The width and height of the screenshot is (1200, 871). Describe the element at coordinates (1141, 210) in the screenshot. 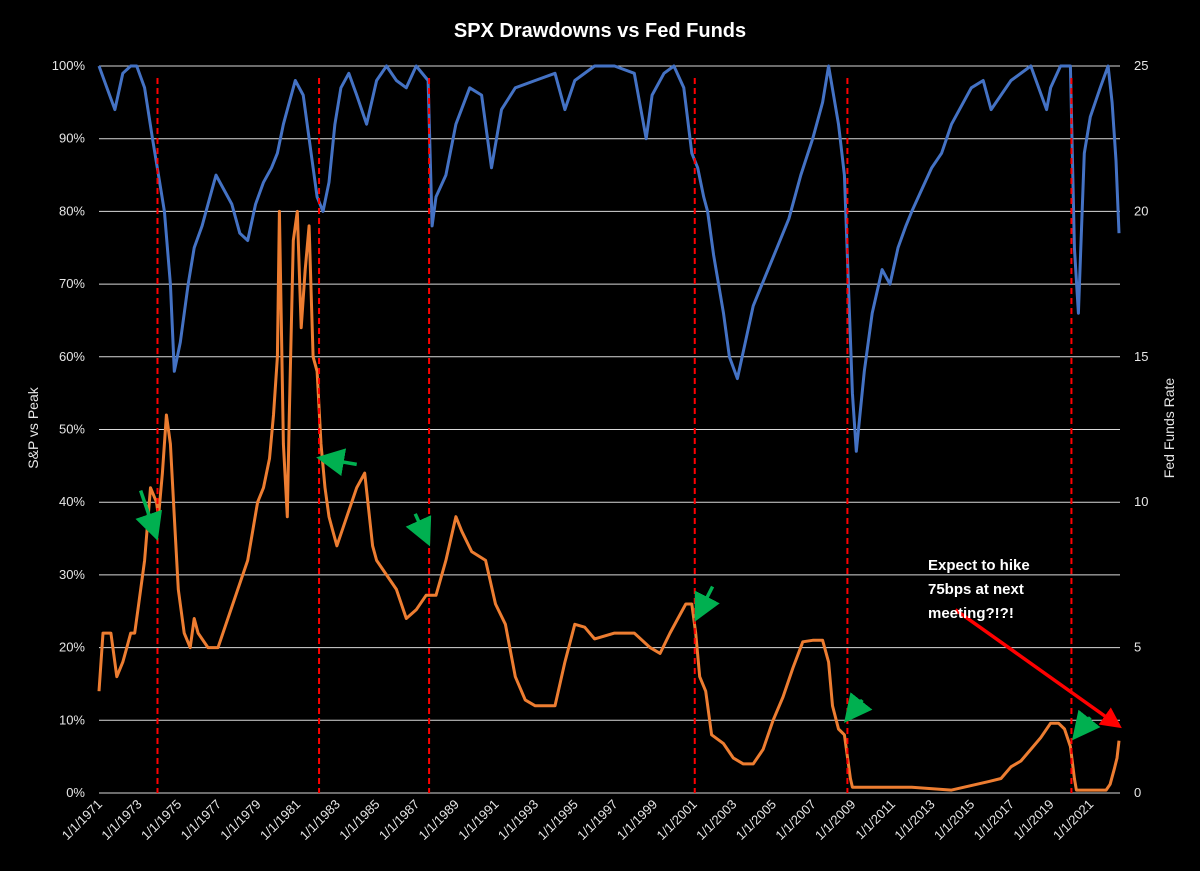

I see `right-tick-label: 20` at that location.